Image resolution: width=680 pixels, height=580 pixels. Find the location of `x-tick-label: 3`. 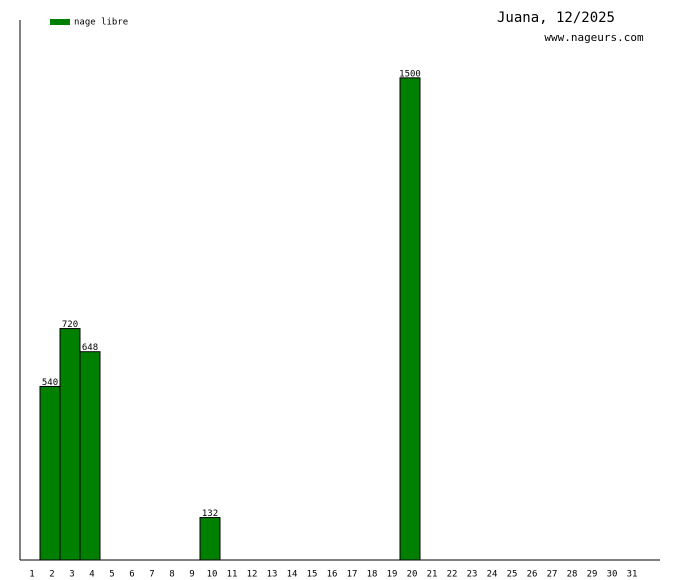

x-tick-label: 3 is located at coordinates (71, 575).